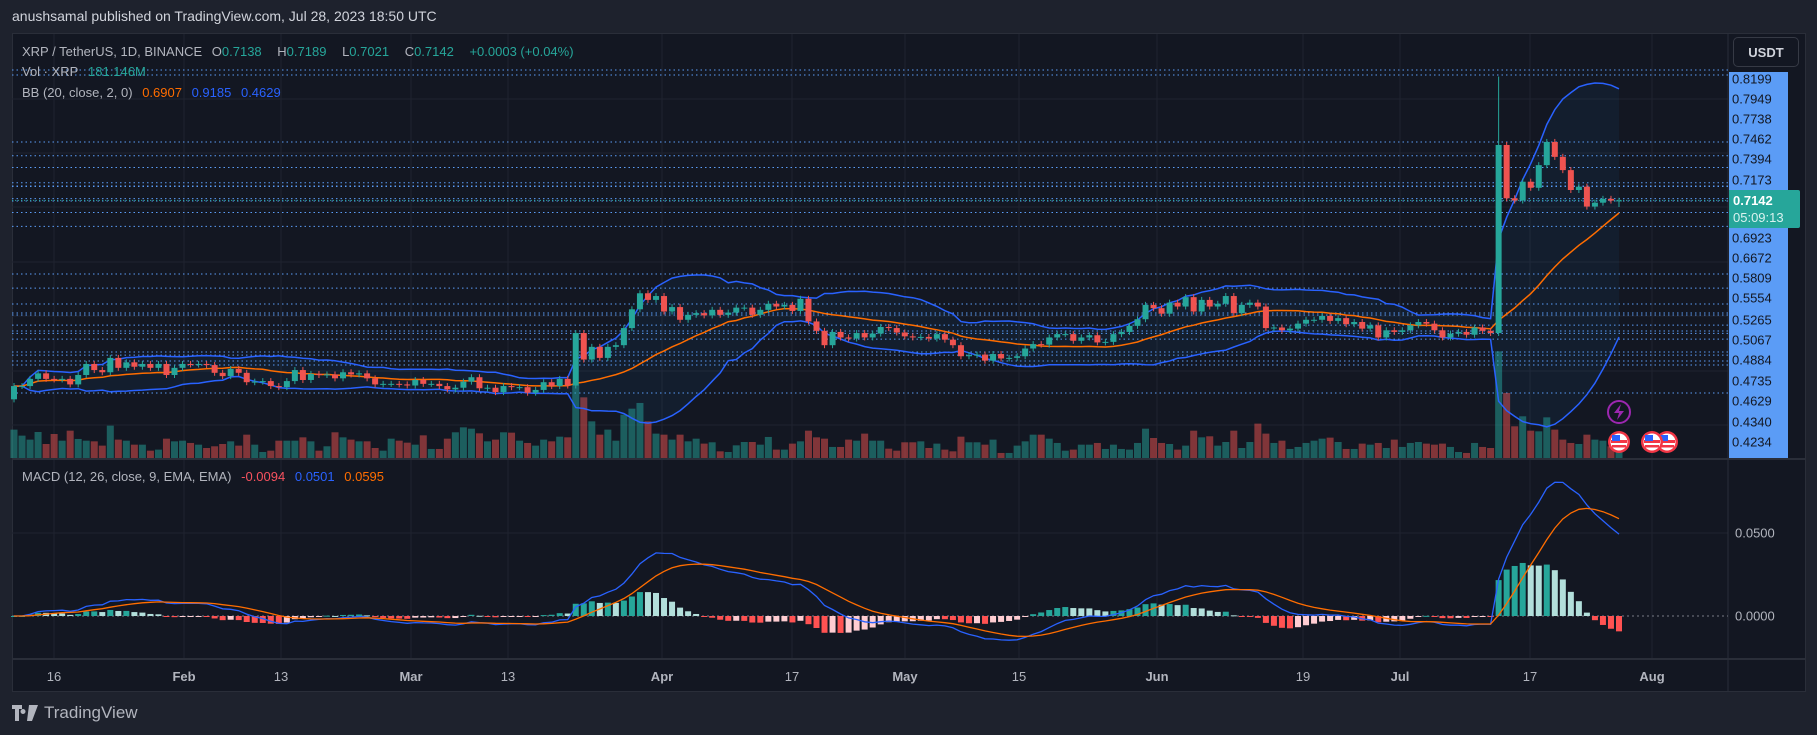  I want to click on lightning-event-icon, so click(1619, 412).